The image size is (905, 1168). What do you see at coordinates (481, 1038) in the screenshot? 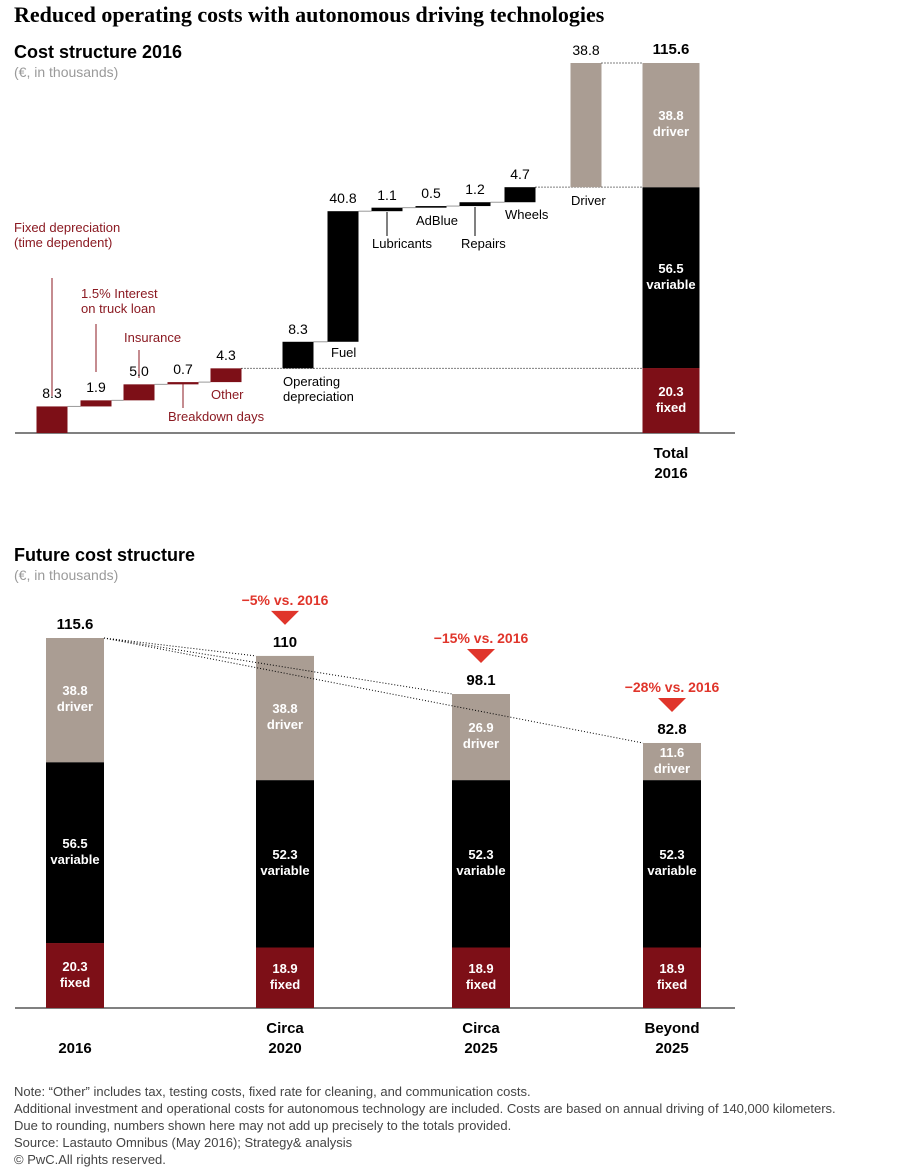
I see `x-tick-label: Circa 2025` at bounding box center [481, 1038].